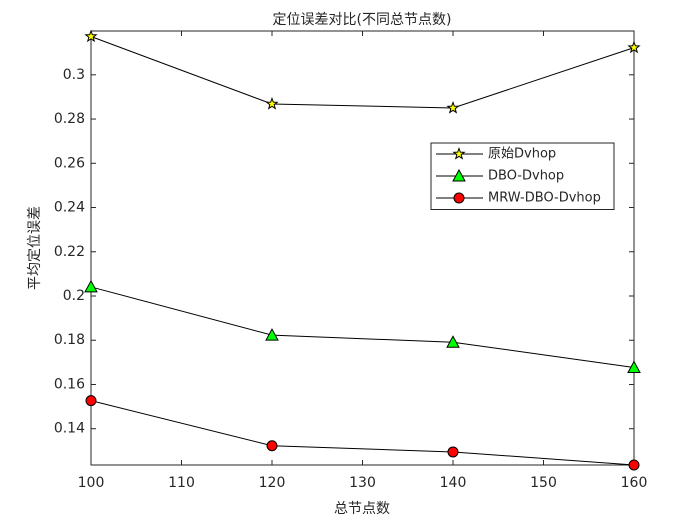 This screenshot has height=525, width=700. What do you see at coordinates (35, 248) in the screenshot?
I see `y-axis-label: 平均定位误差` at bounding box center [35, 248].